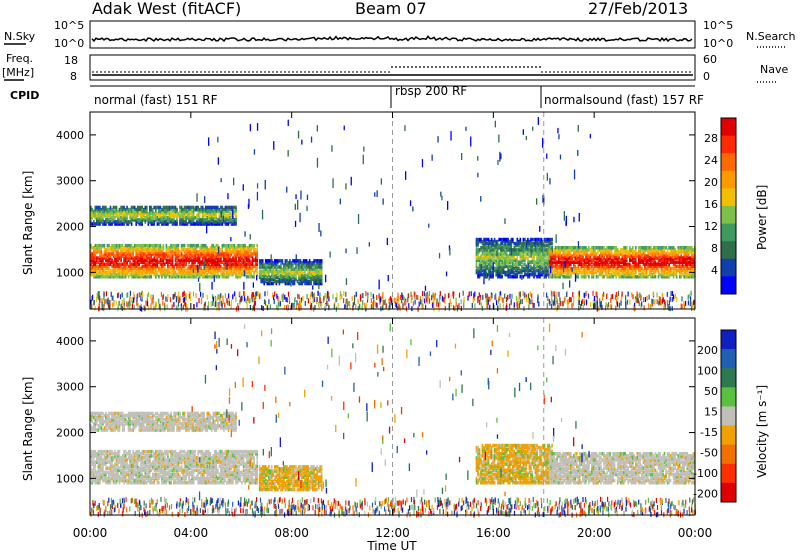 This screenshot has width=800, height=558. I want to click on freq-tick-bottom: 8, so click(73, 76).